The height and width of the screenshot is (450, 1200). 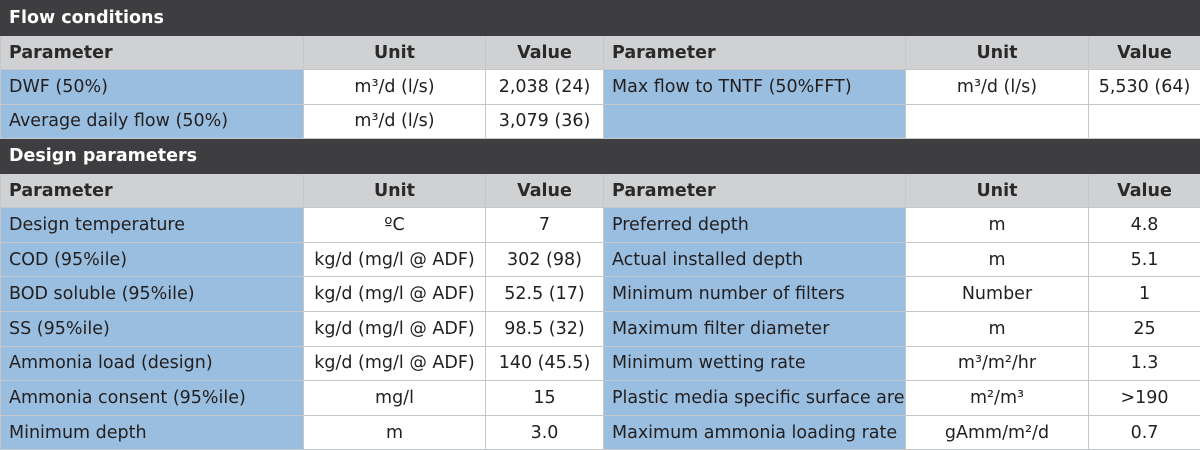 What do you see at coordinates (152, 328) in the screenshot?
I see `parameter-cell: SS (95%ile)` at bounding box center [152, 328].